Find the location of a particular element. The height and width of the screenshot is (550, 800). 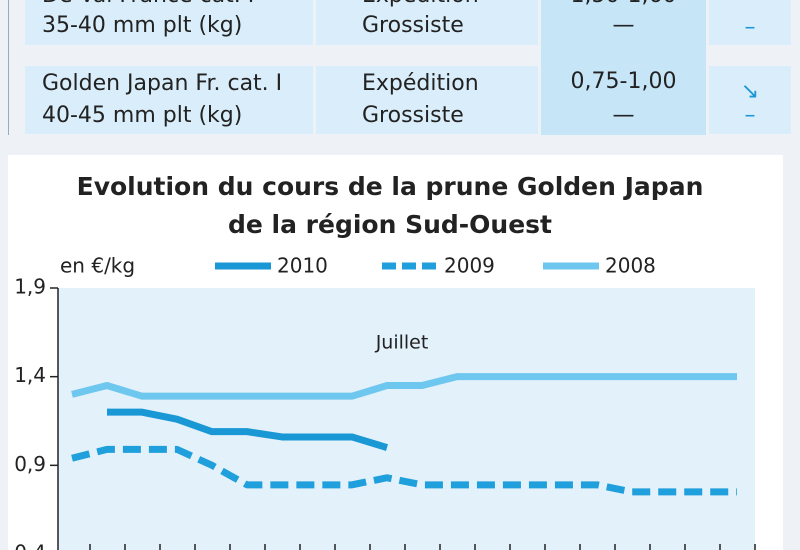

product: De Val France cat. I is located at coordinates (148, 6).